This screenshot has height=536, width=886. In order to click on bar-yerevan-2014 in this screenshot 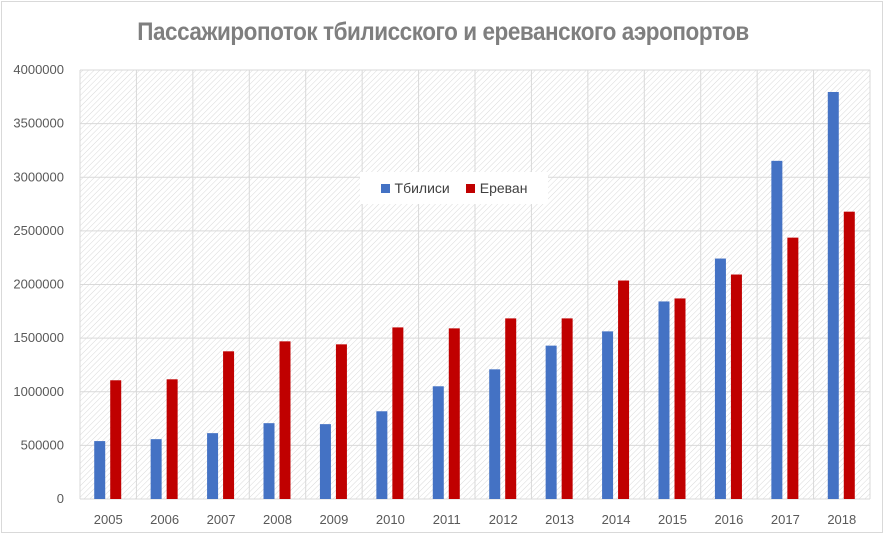, I will do `click(624, 389)`.